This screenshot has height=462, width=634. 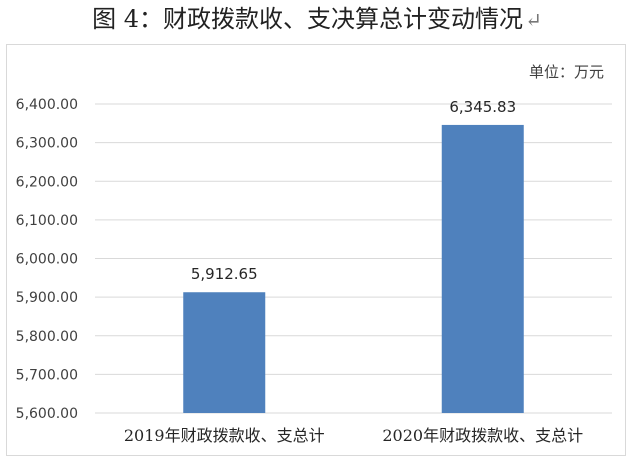 I want to click on y-tick-label: 6,000.00, so click(x=47, y=260).